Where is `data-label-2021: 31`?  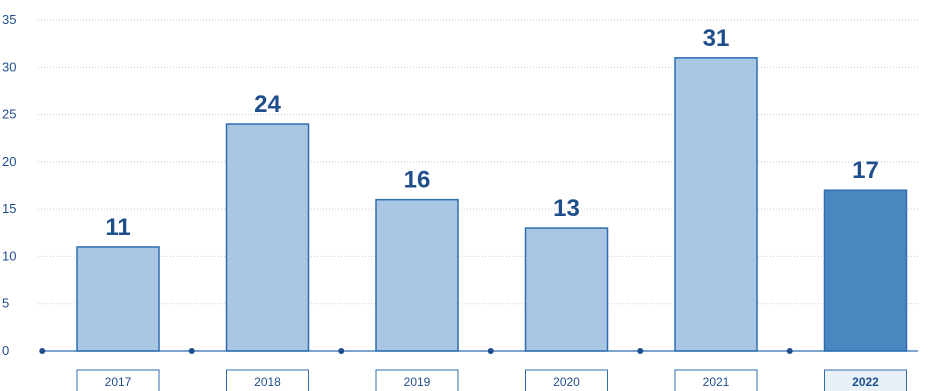 data-label-2021: 31 is located at coordinates (716, 38).